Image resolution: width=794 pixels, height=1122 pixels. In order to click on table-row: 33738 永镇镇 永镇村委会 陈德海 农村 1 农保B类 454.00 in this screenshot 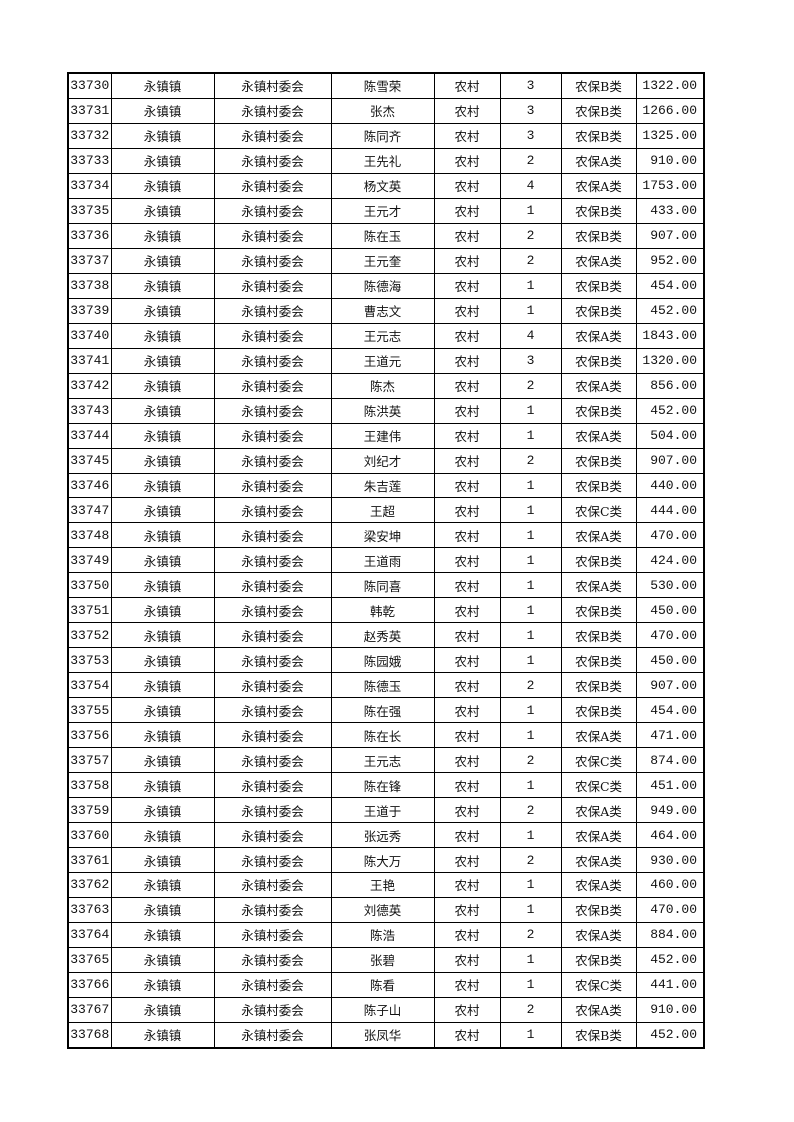, I will do `click(386, 285)`.